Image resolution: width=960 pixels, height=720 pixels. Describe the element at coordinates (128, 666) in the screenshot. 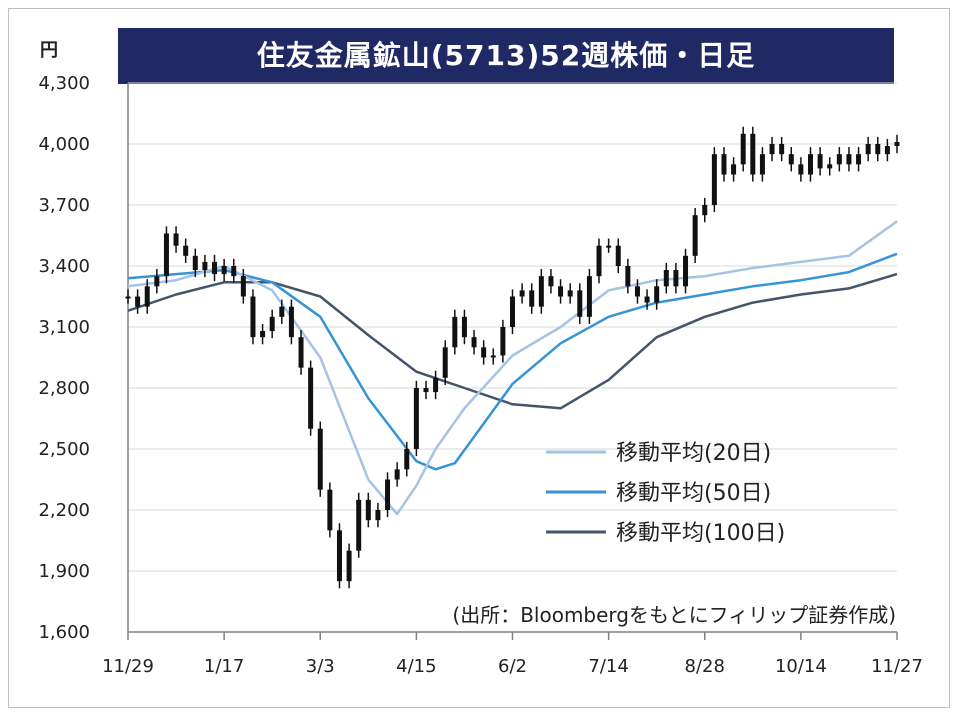

I see `x-tick-label: 11/29` at that location.